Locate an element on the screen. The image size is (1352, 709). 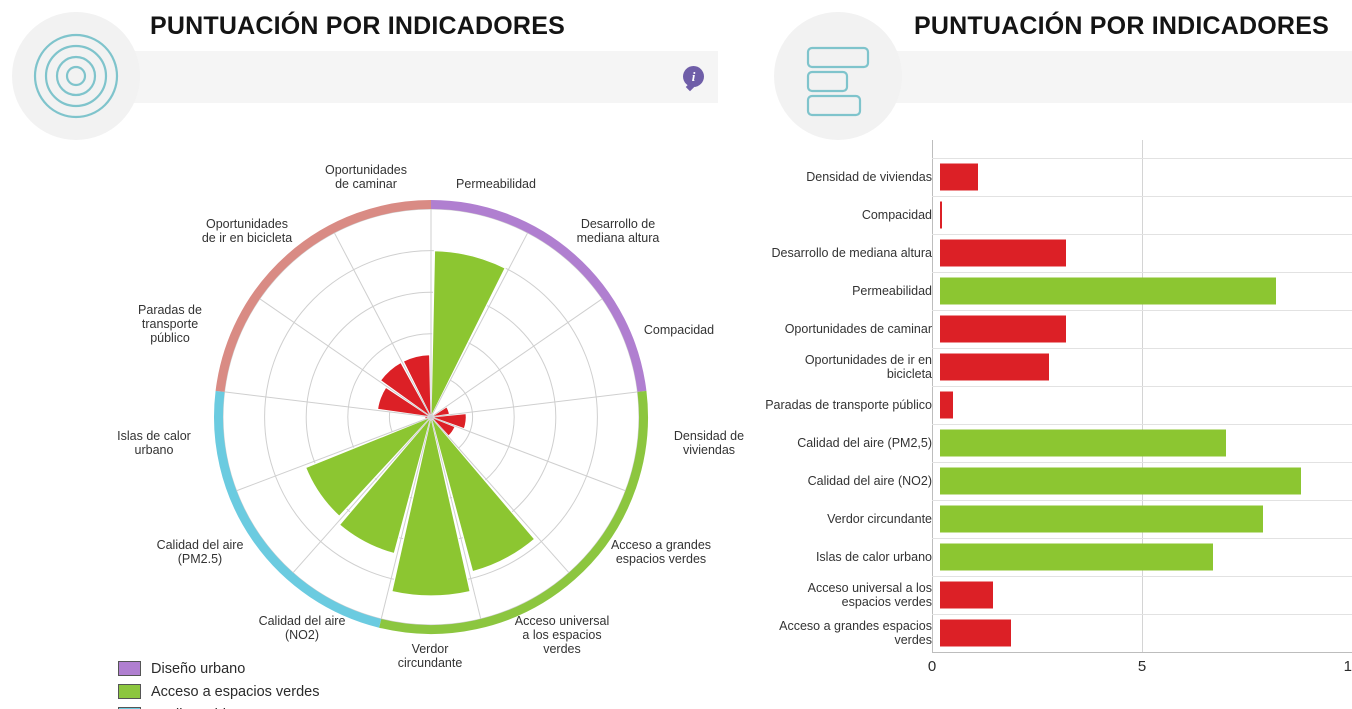
radar-axis-label: Densidad de is located at coordinates (709, 436).